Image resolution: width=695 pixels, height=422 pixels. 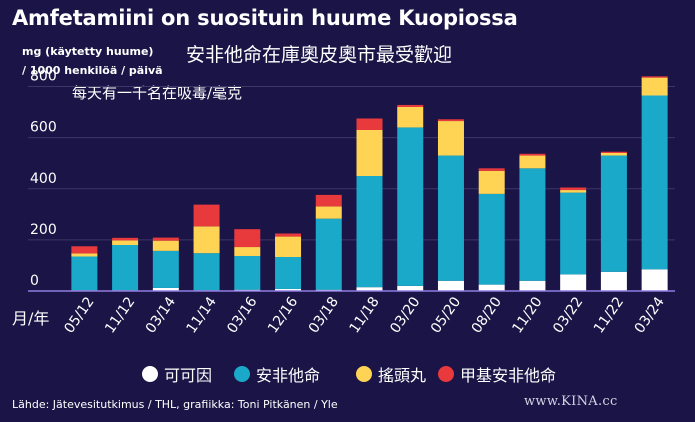 What do you see at coordinates (402, 375) in the screenshot?
I see `legend-label-mdma: 搖頭丸` at bounding box center [402, 375].